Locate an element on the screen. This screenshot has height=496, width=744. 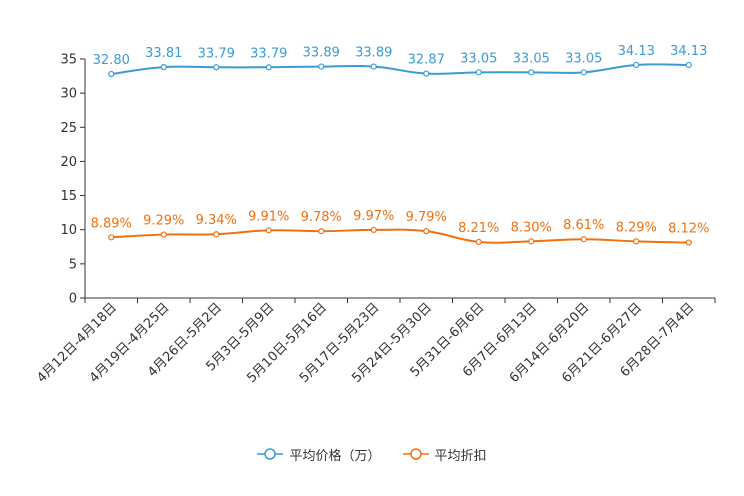
discount-series-line is located at coordinates (400, 236).